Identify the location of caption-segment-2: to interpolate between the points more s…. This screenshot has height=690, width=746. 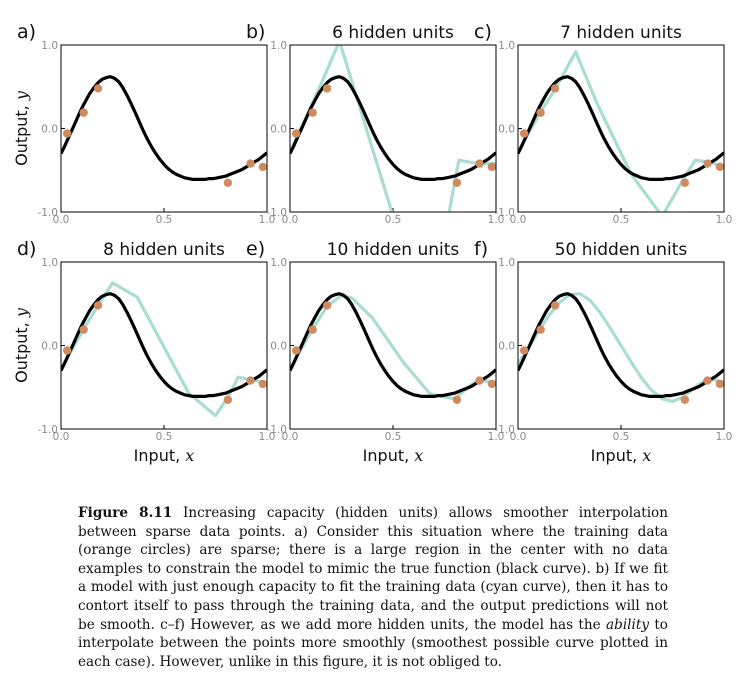
(373, 643).